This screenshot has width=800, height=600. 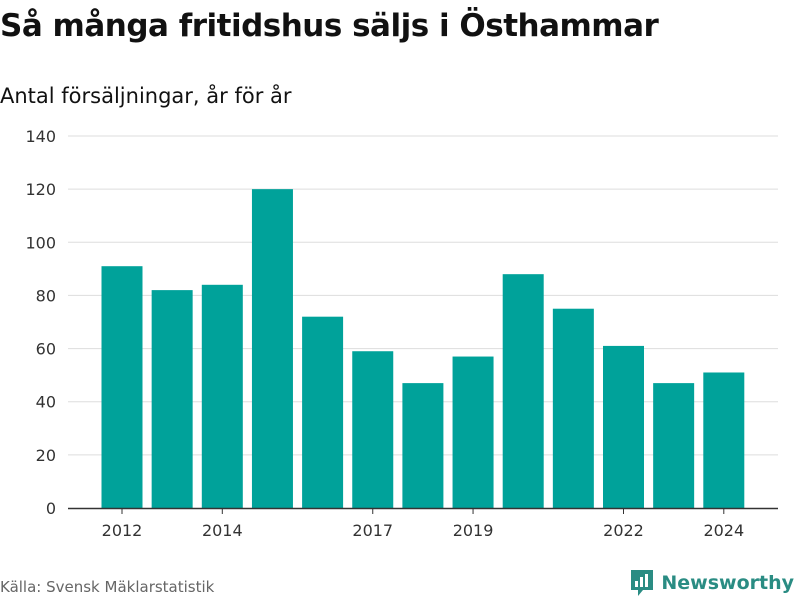 I want to click on chart-subtitle: Antal försäljningar, år för år, so click(x=146, y=96).